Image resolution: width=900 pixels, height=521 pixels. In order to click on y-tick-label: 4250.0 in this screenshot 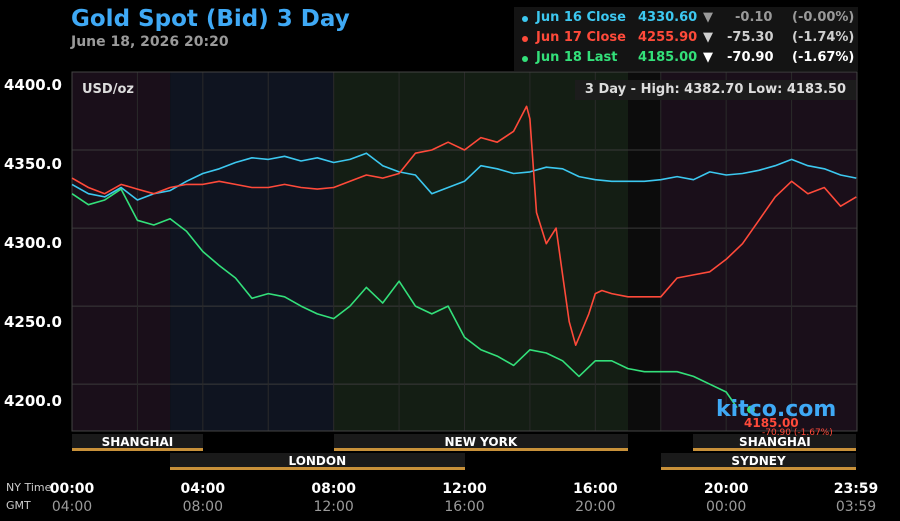, I will do `click(33, 322)`.